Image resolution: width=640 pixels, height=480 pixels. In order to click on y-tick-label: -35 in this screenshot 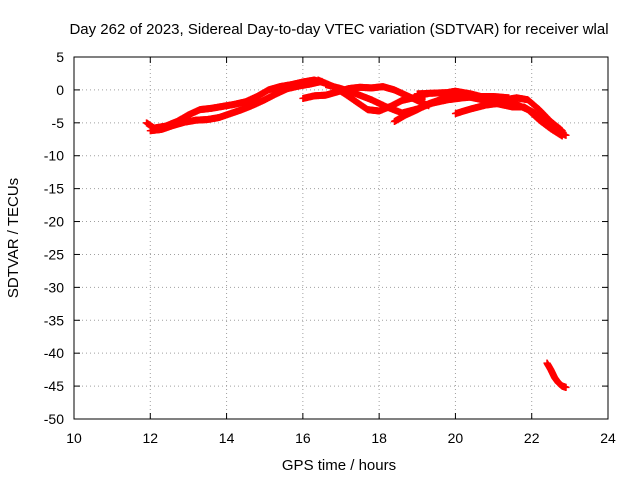, I will do `click(54, 320)`.